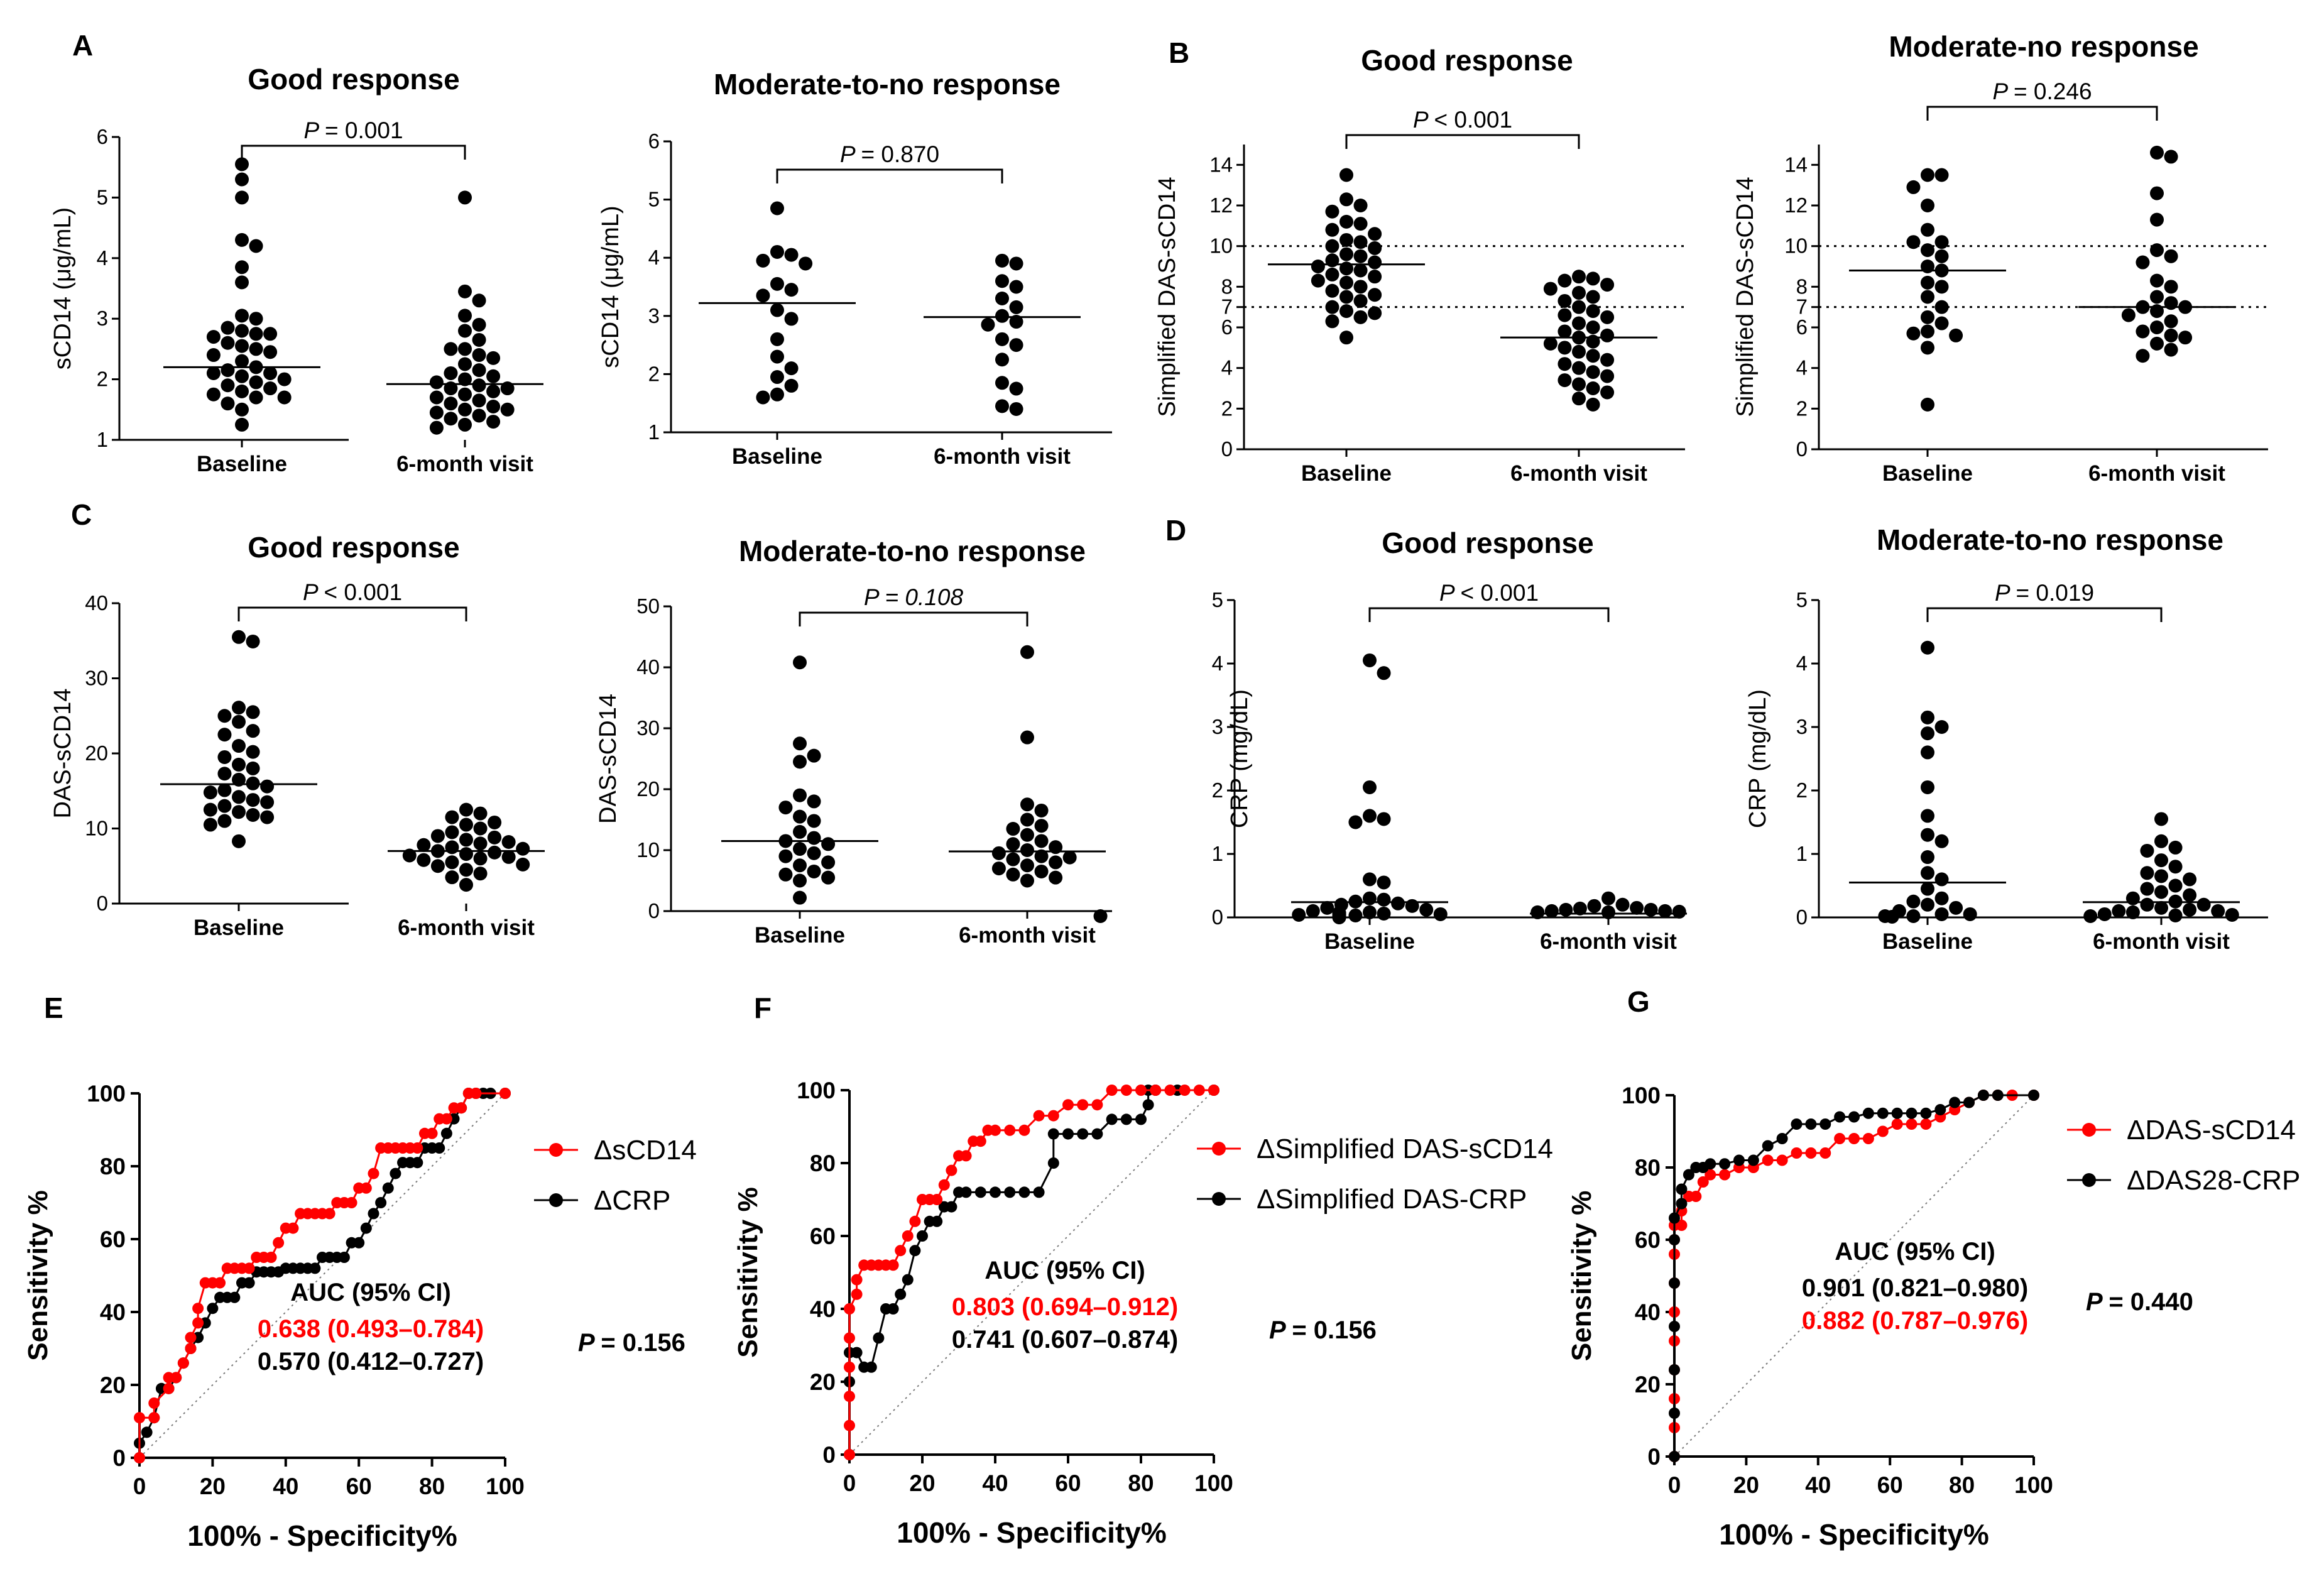 The image size is (2324, 1569). I want to click on legend-label: ΔSimplified DAS-CRP, so click(1392, 1199).